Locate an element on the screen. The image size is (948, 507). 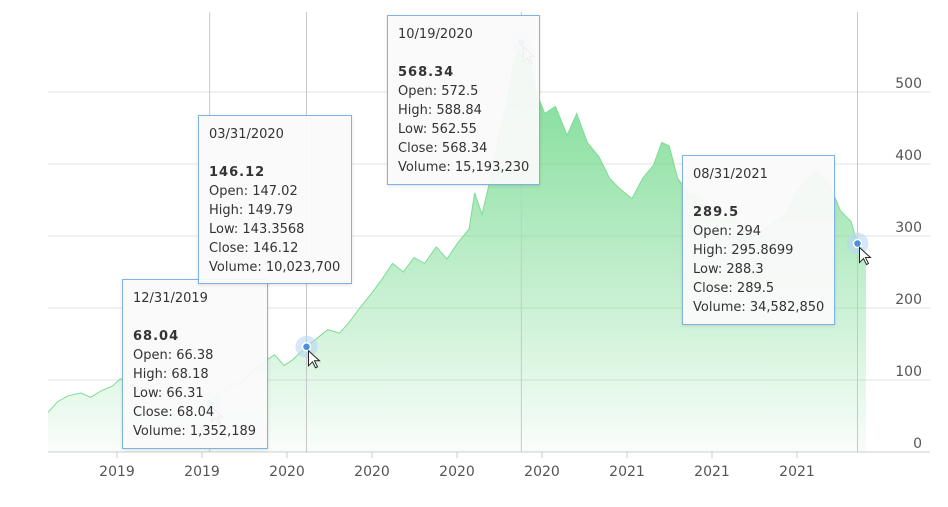
tooltip-low: Low: 562.55 is located at coordinates (437, 129).